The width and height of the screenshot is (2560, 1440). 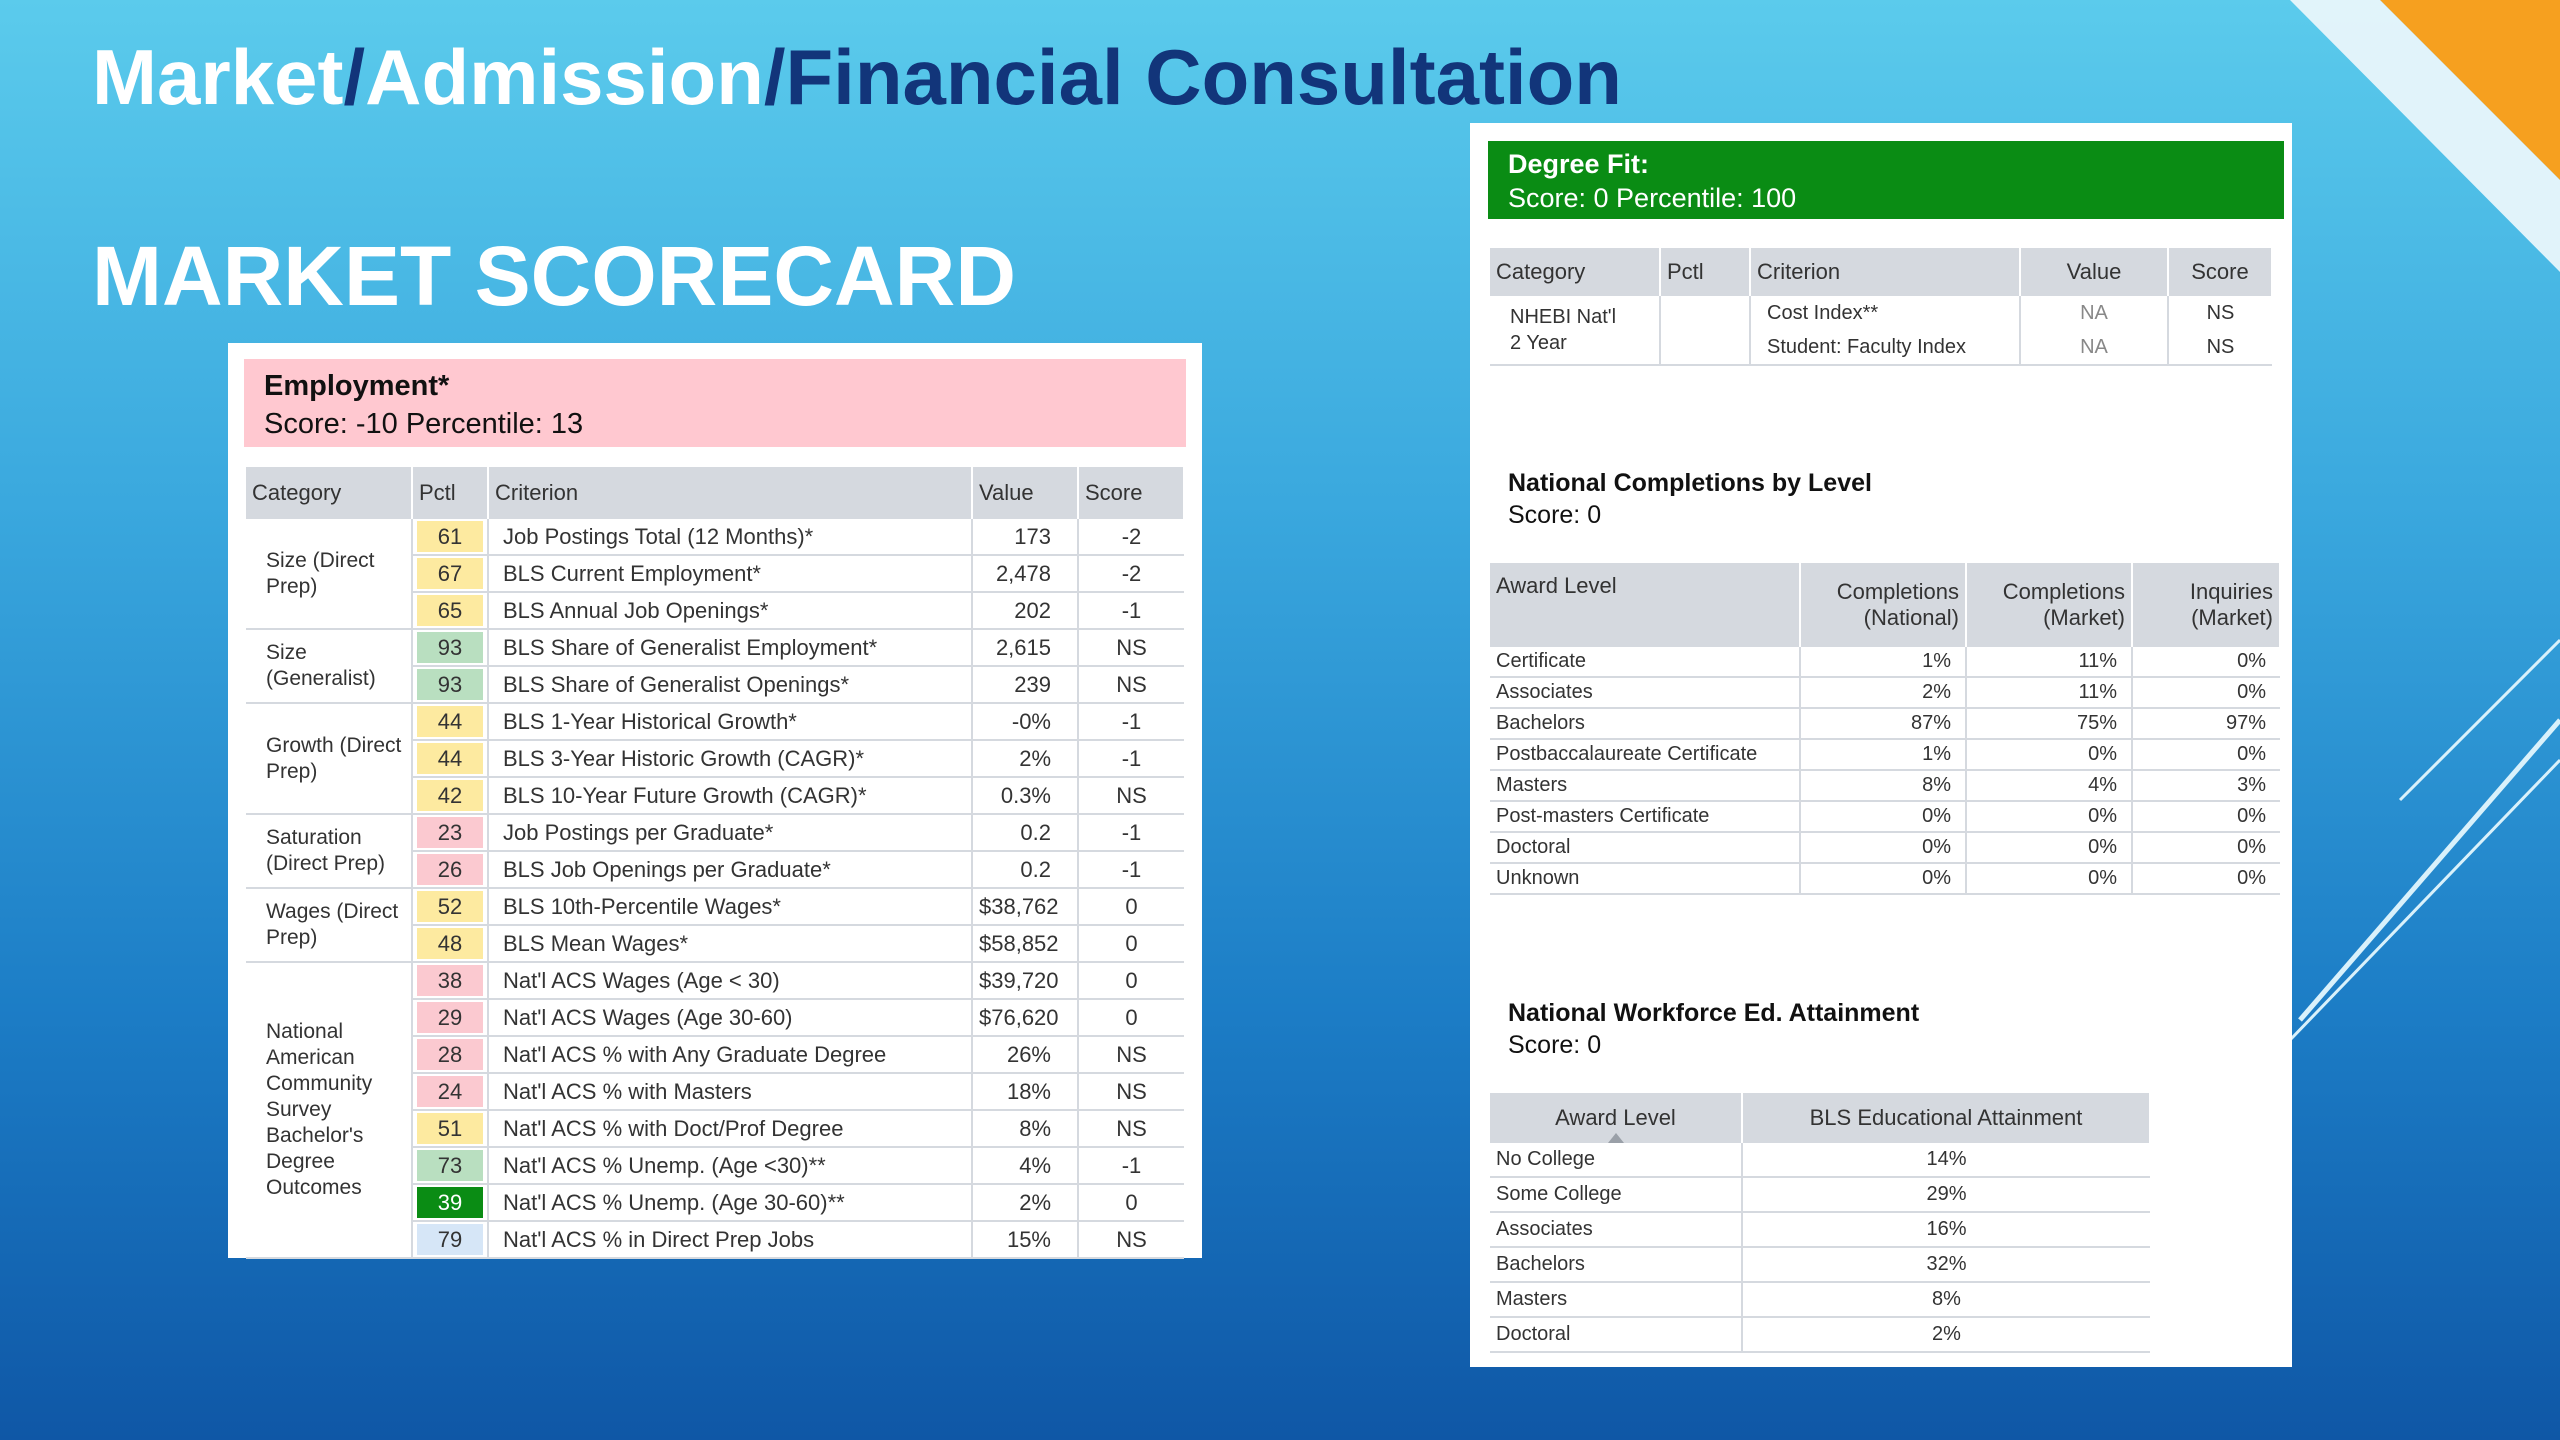 What do you see at coordinates (450, 1240) in the screenshot?
I see `pctl-cell: 79` at bounding box center [450, 1240].